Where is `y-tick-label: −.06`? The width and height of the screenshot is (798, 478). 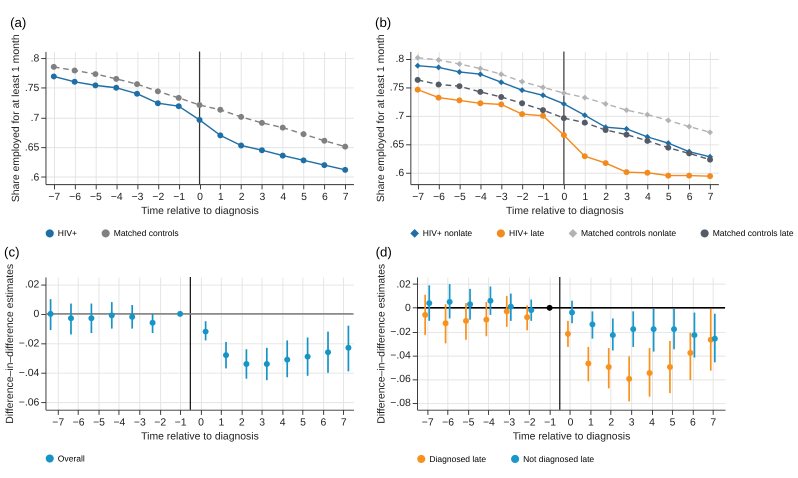 y-tick-label: −.06 is located at coordinates (29, 403).